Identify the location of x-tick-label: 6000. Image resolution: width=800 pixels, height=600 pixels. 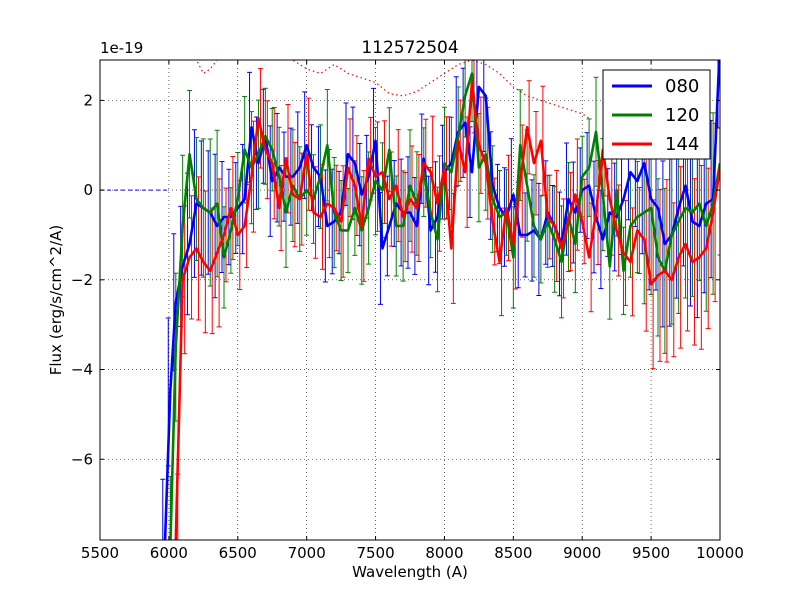
(169, 553).